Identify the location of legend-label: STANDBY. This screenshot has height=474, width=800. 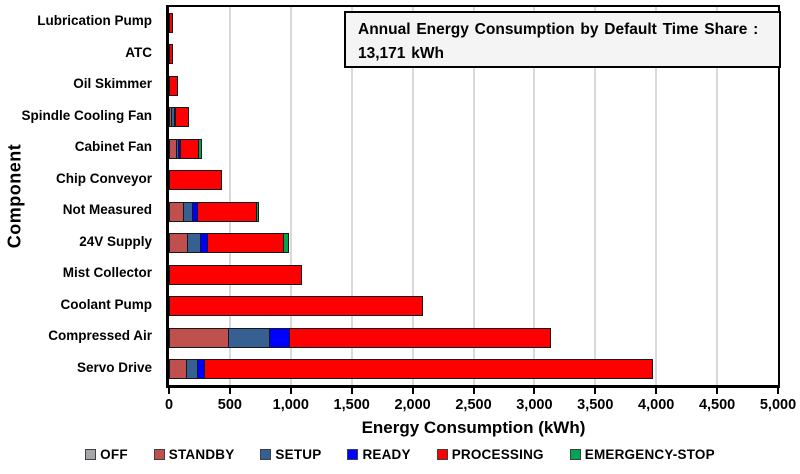
(201, 454).